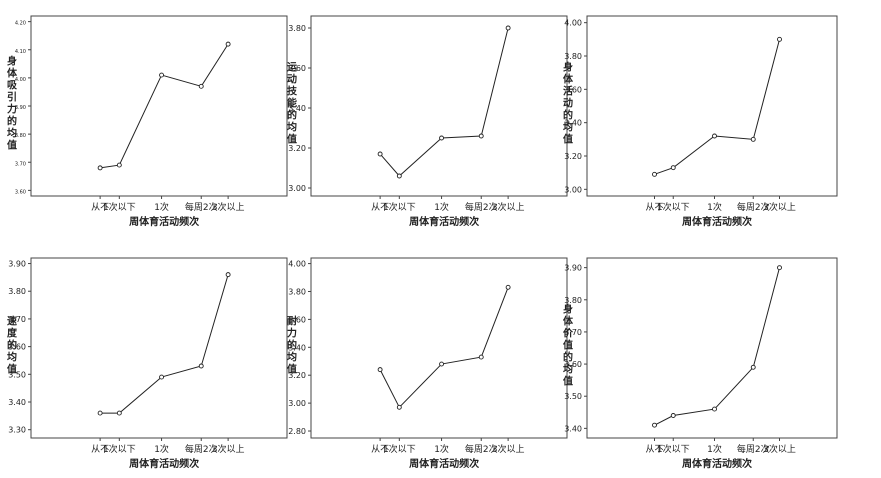 Image resolution: width=881 pixels, height=478 pixels. I want to click on y-tick-label: 3.90, so click(573, 268).